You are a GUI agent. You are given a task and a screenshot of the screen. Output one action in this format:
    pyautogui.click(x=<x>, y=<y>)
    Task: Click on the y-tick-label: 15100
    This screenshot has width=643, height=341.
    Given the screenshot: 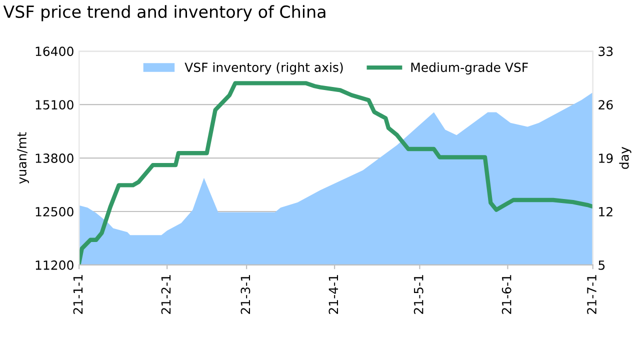 What is the action you would take?
    pyautogui.click(x=55, y=105)
    